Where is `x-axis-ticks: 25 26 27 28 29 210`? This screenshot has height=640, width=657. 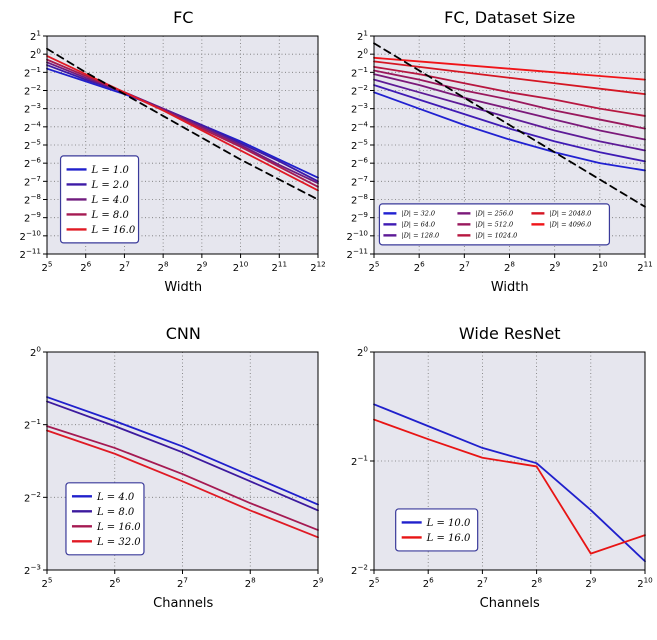 x-axis-ticks: 25 26 27 28 29 210 is located at coordinates (510, 580).